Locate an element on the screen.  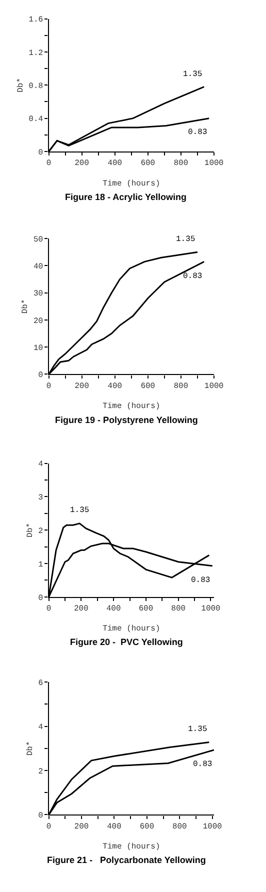
y-tick-label: 1 is located at coordinates (41, 565).